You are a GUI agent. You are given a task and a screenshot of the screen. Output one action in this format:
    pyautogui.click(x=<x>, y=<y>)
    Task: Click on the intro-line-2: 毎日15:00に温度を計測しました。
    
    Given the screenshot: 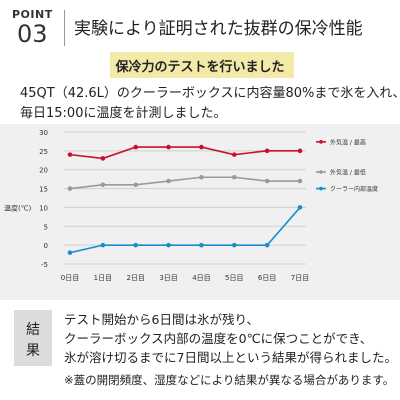 What is the action you would take?
    pyautogui.click(x=123, y=113)
    